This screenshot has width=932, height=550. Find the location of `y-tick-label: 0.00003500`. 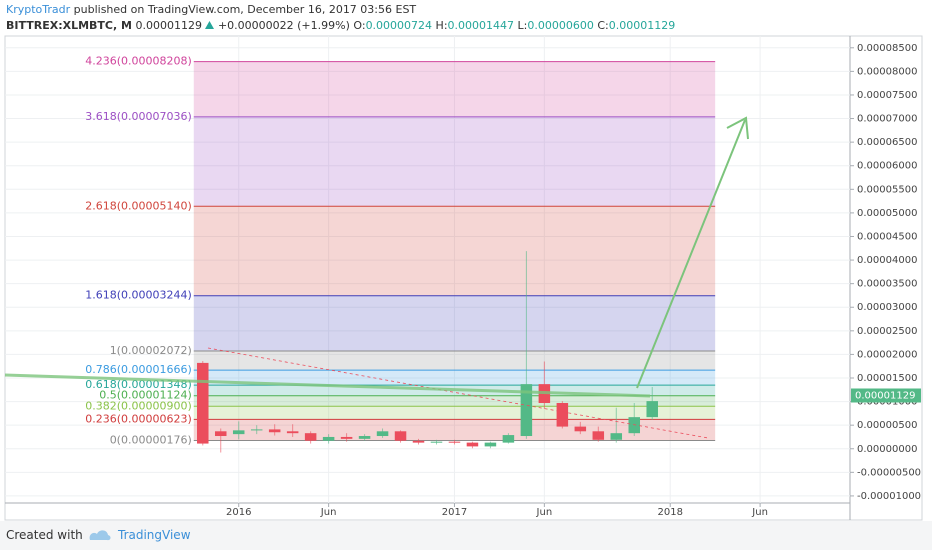

y-tick-label: 0.00003500 is located at coordinates (887, 284).